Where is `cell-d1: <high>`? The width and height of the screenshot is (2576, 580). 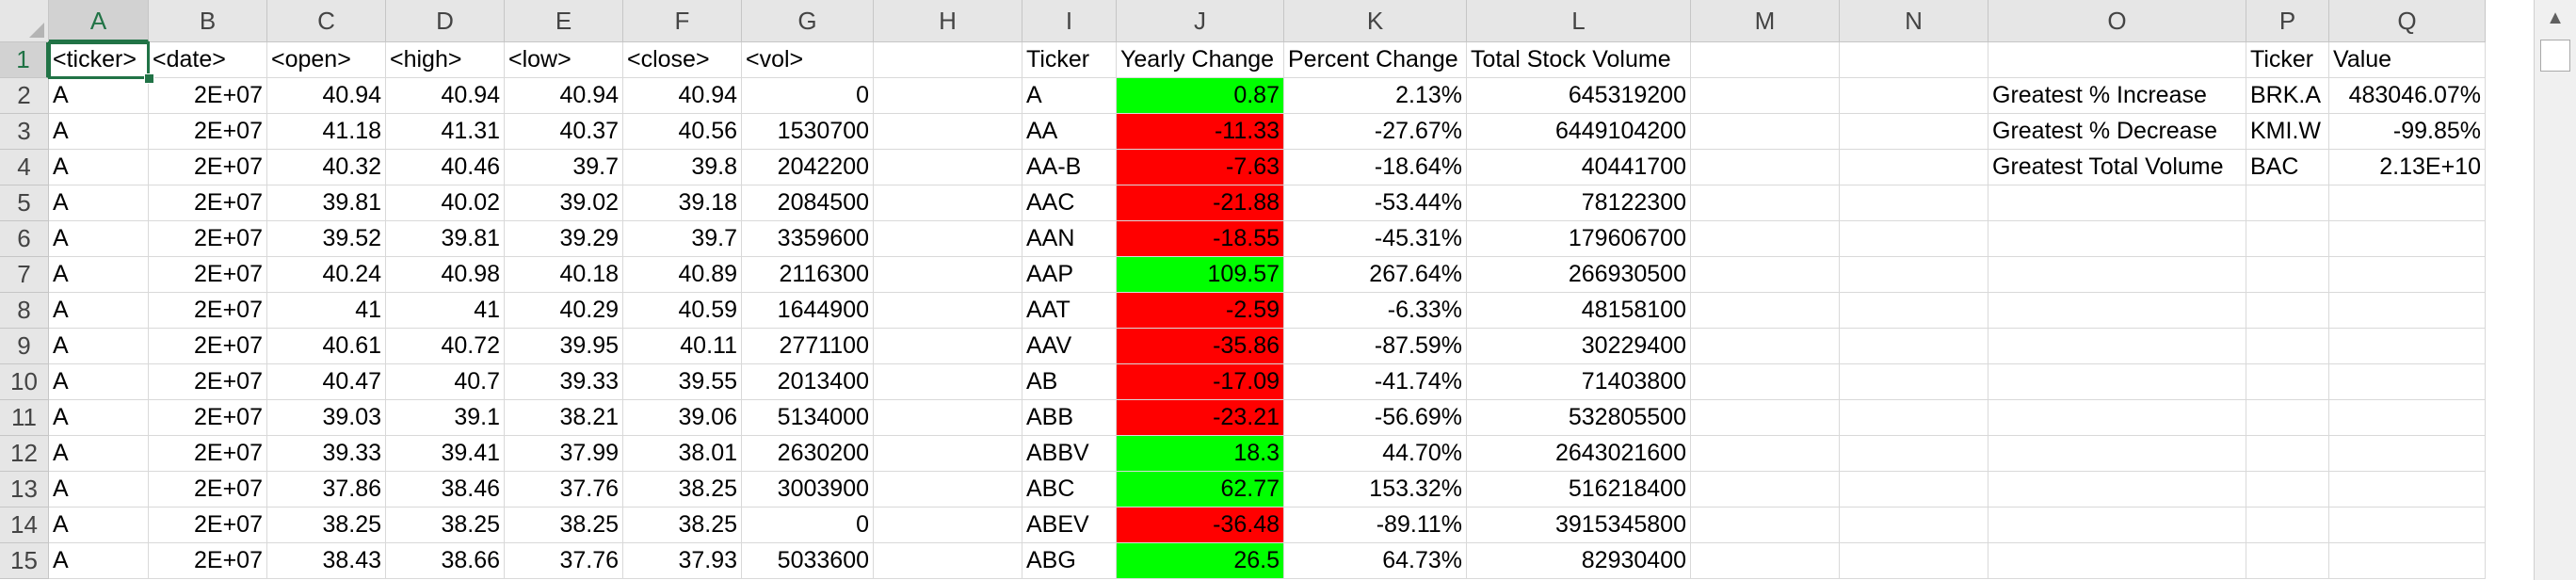
cell-d1: <high> is located at coordinates (445, 60).